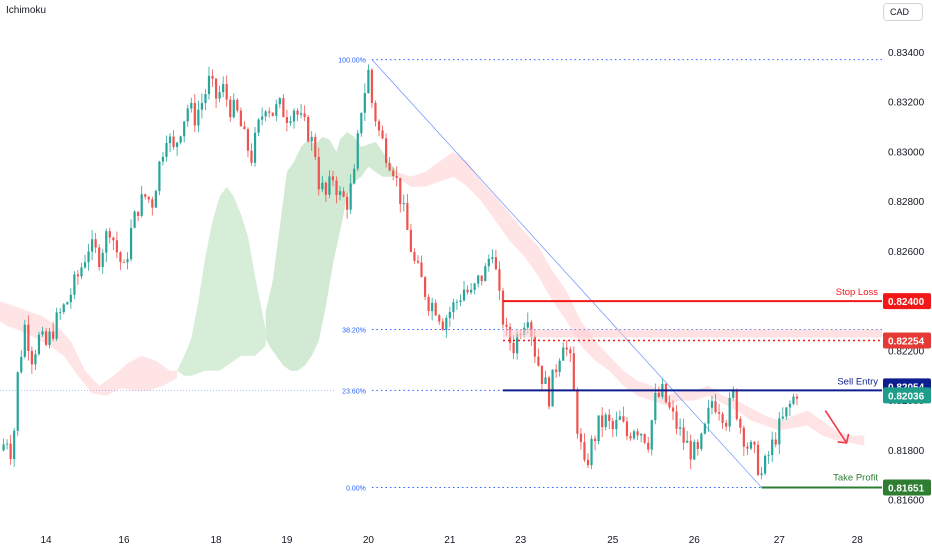  Describe the element at coordinates (907, 487) in the screenshot. I see `take-profit-badge` at that location.